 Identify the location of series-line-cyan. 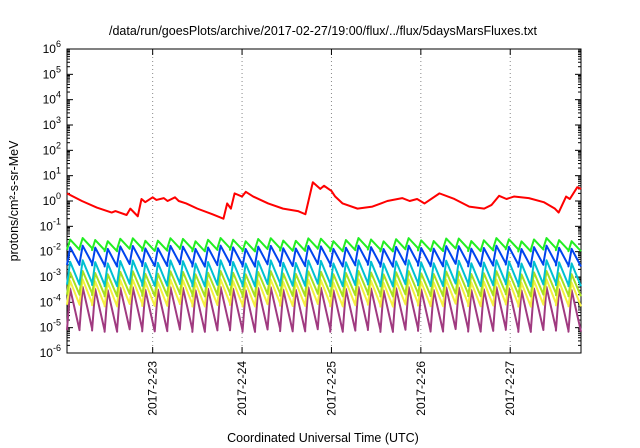
(324, 273).